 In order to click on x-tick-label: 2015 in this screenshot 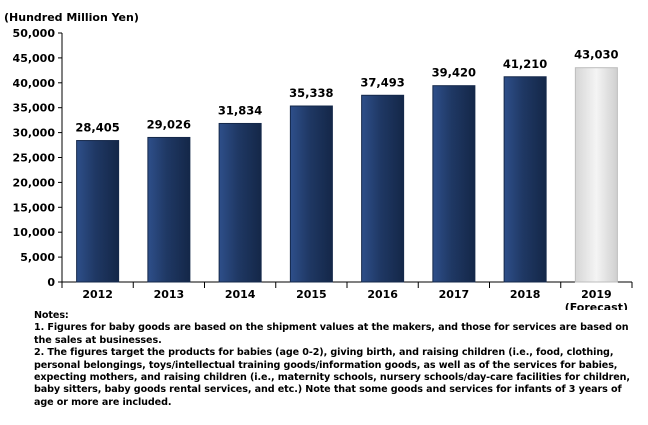, I will do `click(311, 294)`.